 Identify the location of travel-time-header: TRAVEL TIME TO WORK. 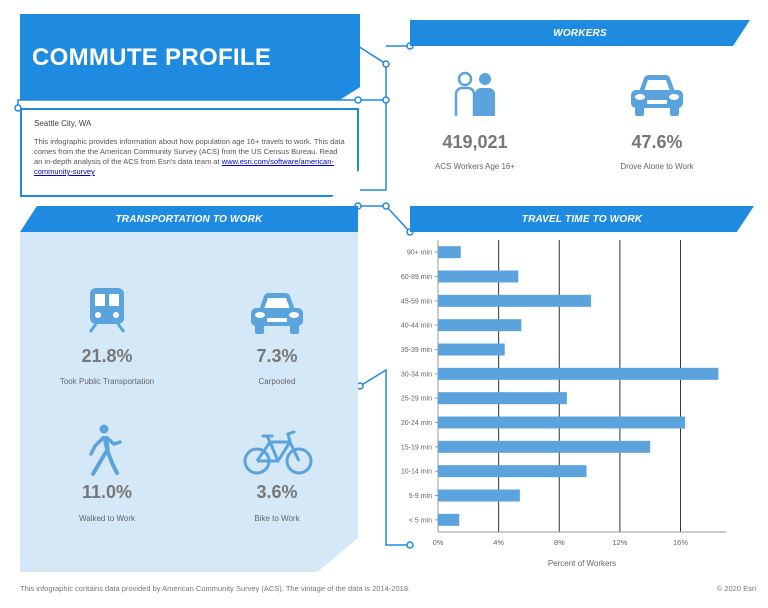
(582, 219).